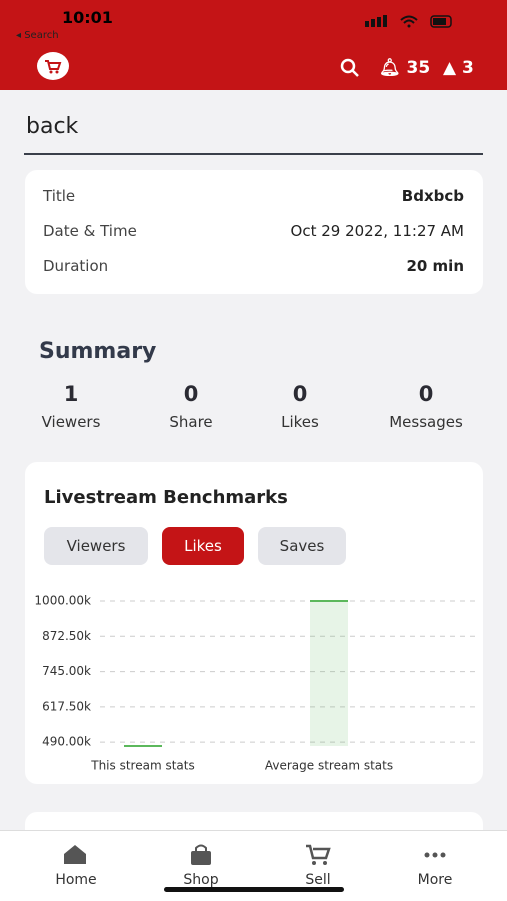  Describe the element at coordinates (203, 546) in the screenshot. I see `tab-active: Likes` at that location.